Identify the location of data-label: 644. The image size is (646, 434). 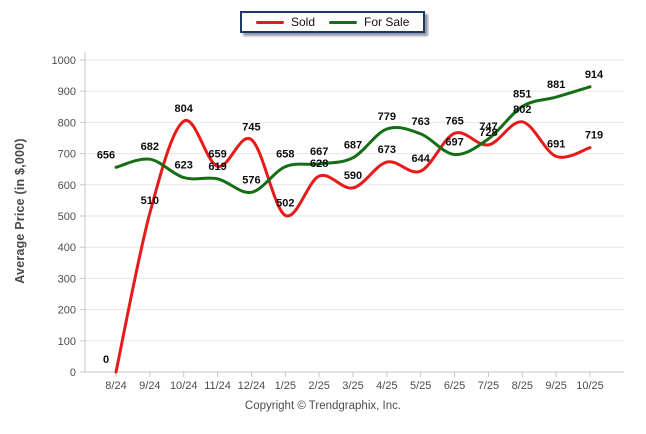
(421, 159).